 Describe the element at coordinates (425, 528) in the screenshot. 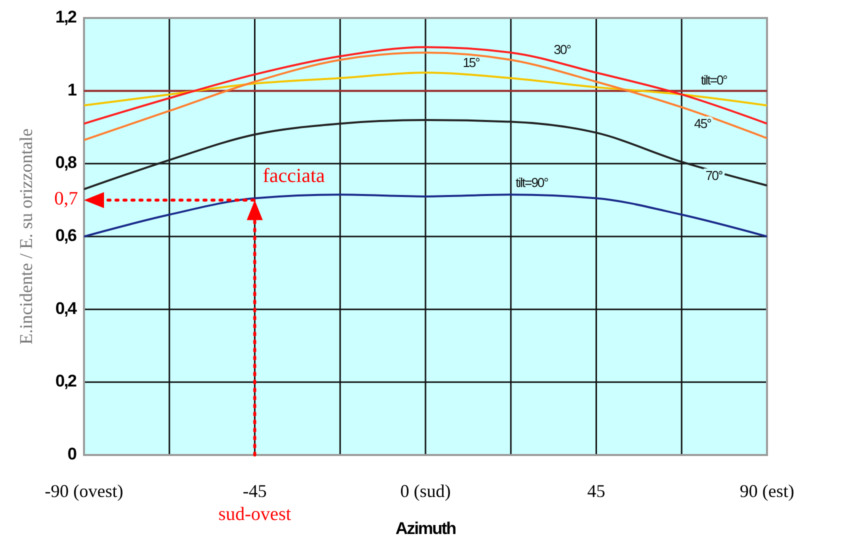

I see `x-axis-title: Azimuth` at that location.